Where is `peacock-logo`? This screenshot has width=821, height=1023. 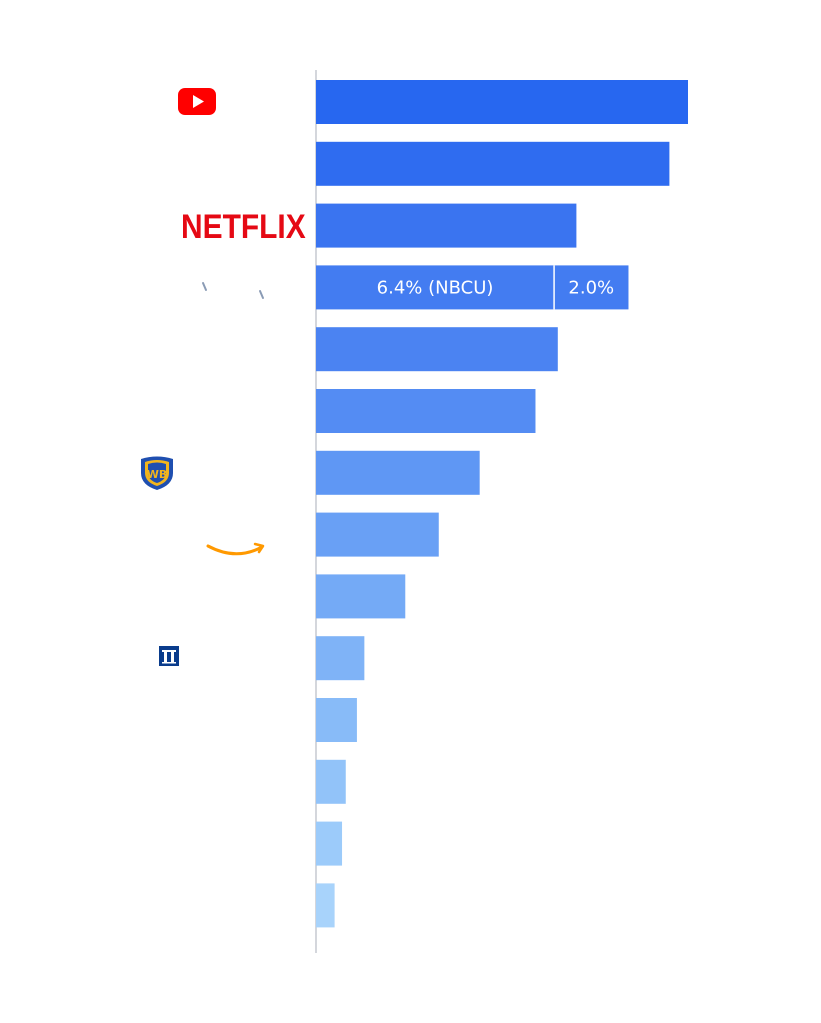 peacock-logo is located at coordinates (233, 290).